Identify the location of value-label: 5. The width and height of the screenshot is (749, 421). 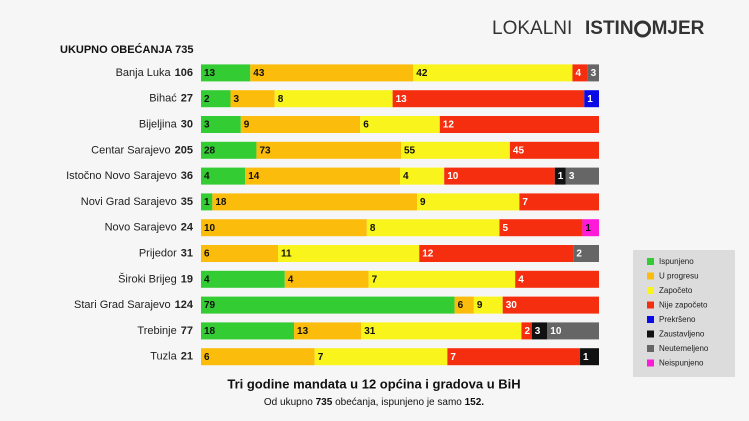
(506, 228).